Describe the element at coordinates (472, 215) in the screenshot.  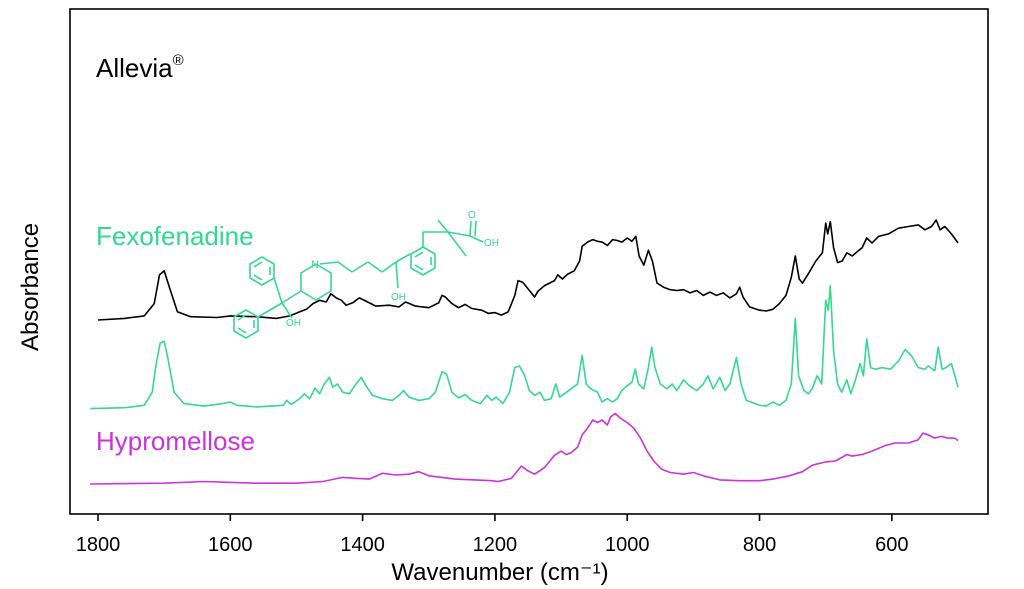
I see `label-o: O` at that location.